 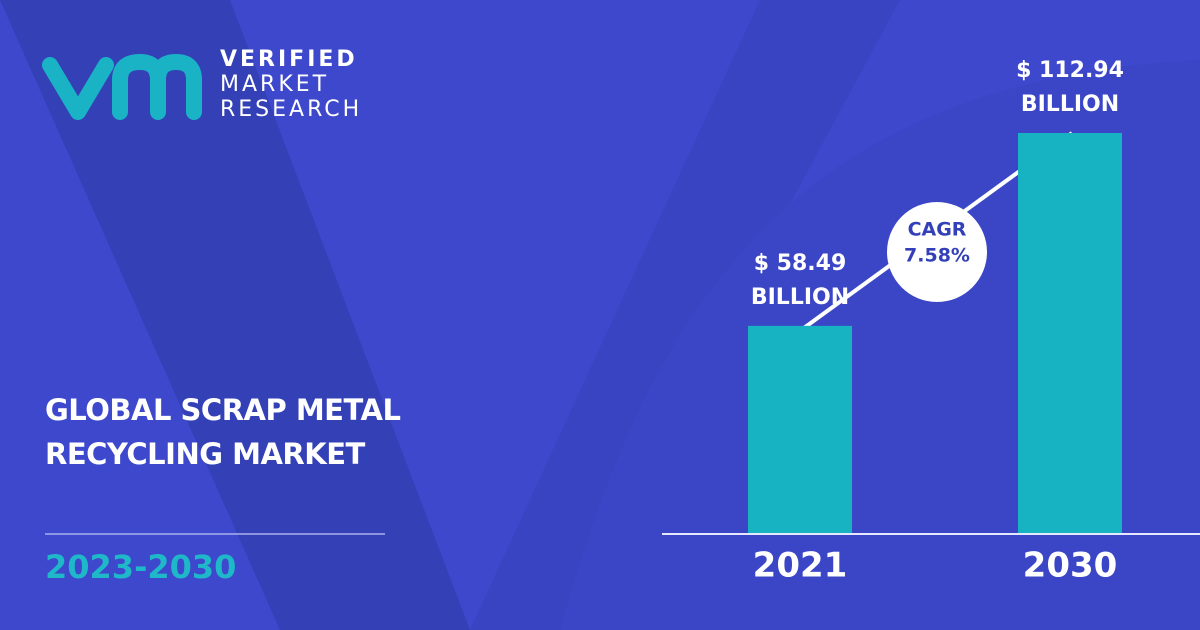 I want to click on cagr-circle, so click(x=937, y=252).